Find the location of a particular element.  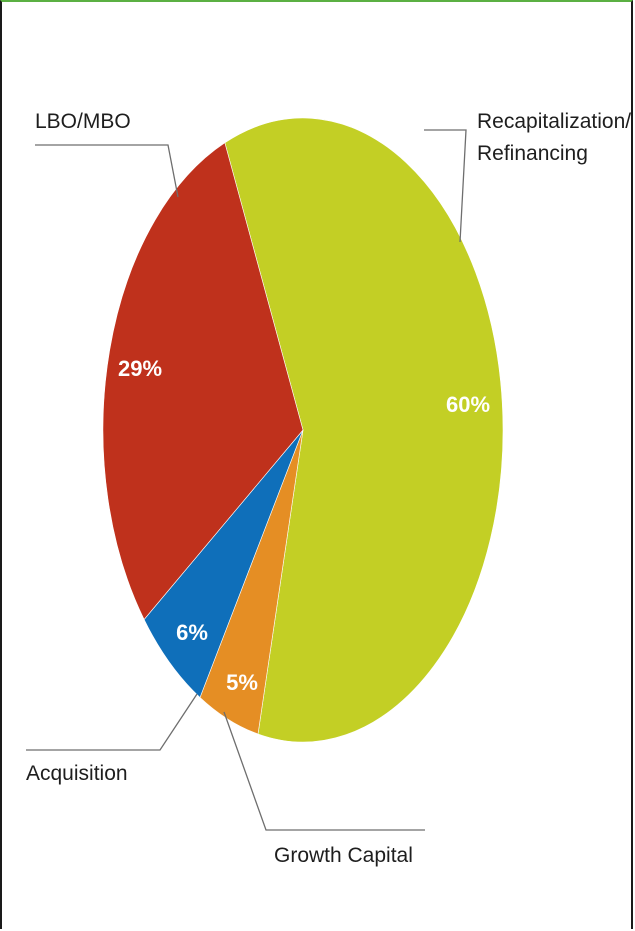

leader-line-acquisition is located at coordinates (112, 722).